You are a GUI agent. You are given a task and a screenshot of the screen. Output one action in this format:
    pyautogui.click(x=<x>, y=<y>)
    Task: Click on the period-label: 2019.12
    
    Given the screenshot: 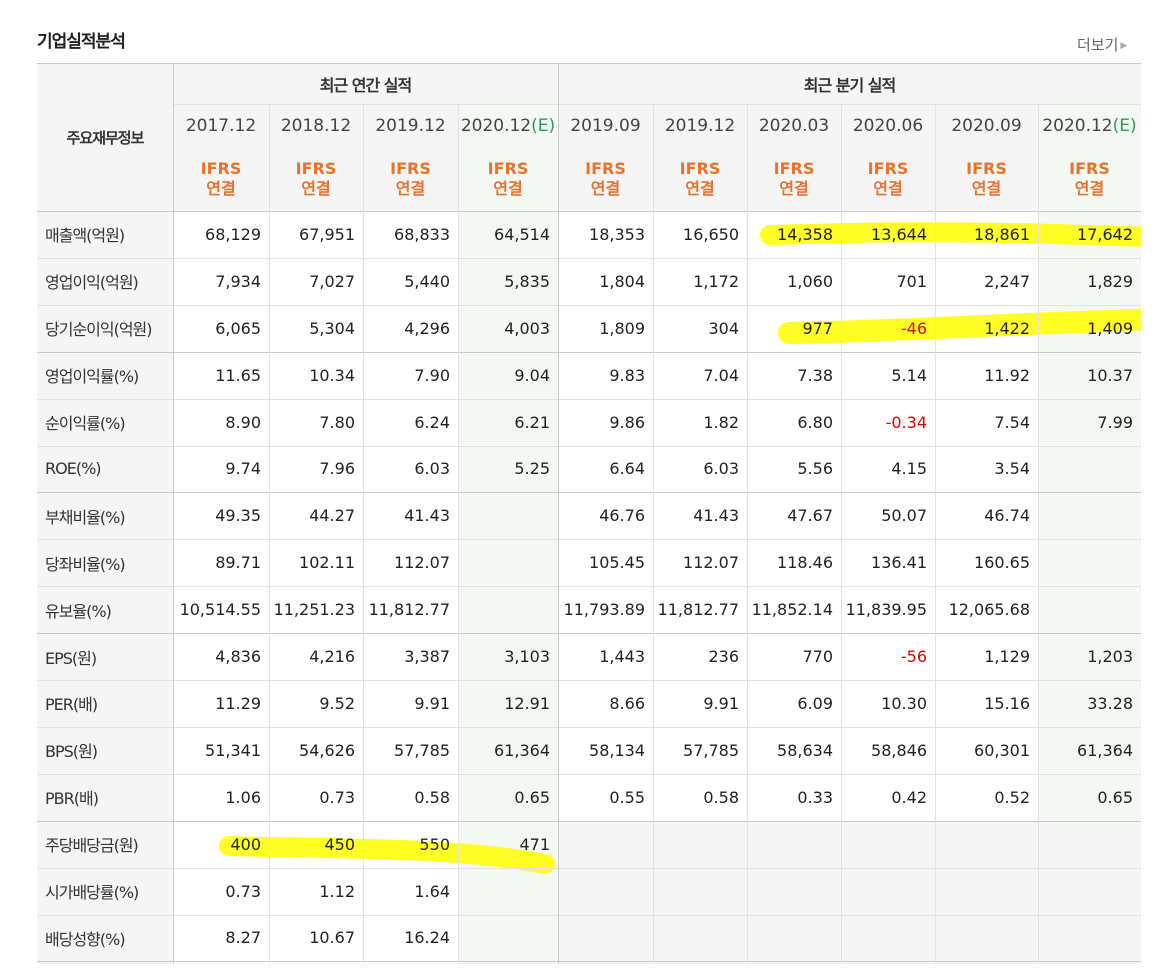 What is the action you would take?
    pyautogui.click(x=410, y=125)
    